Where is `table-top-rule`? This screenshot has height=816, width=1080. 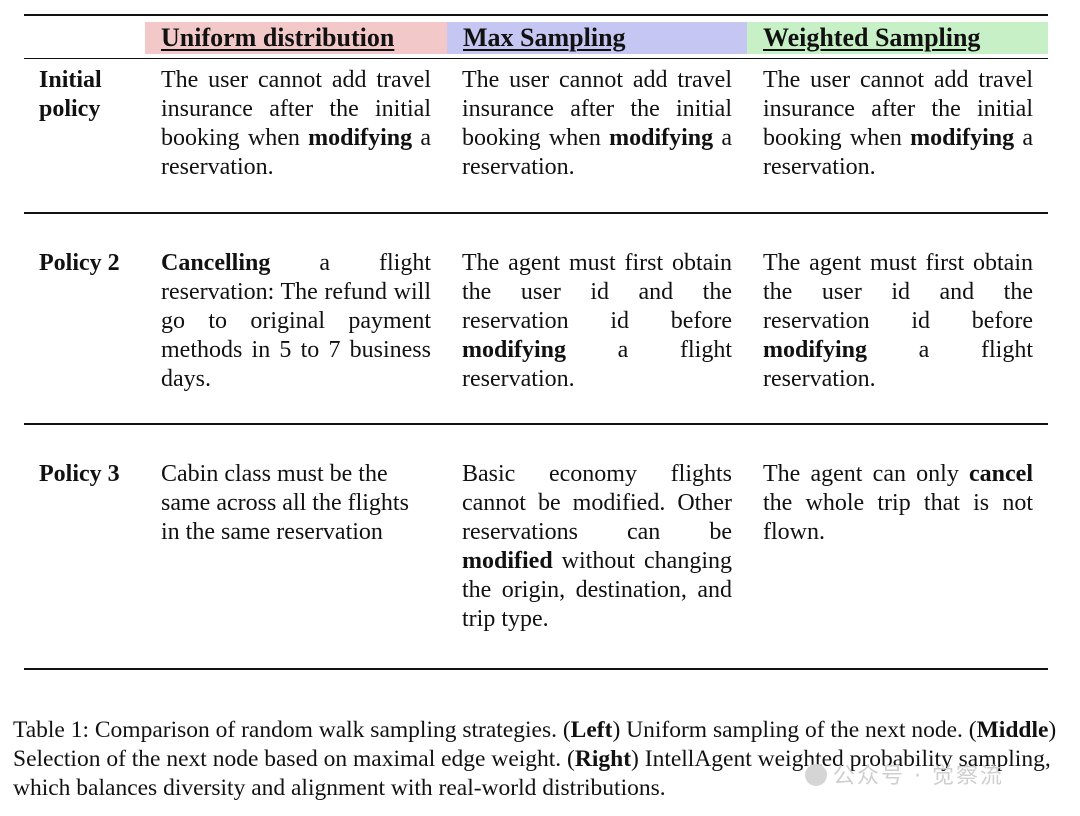 table-top-rule is located at coordinates (536, 15).